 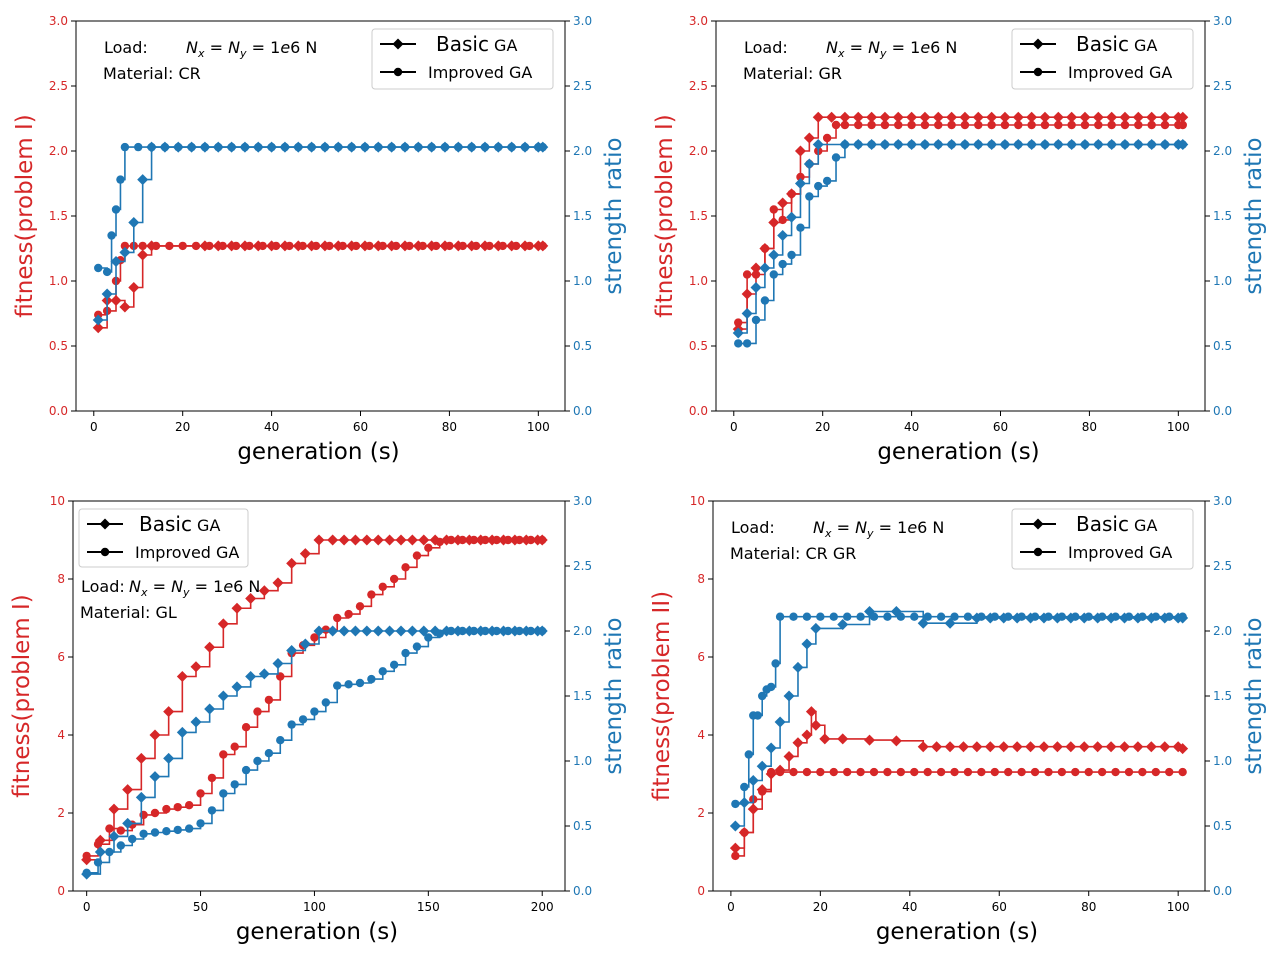 I want to click on load-equation: Nx = Ny = 1e6 N, so click(x=194, y=588).